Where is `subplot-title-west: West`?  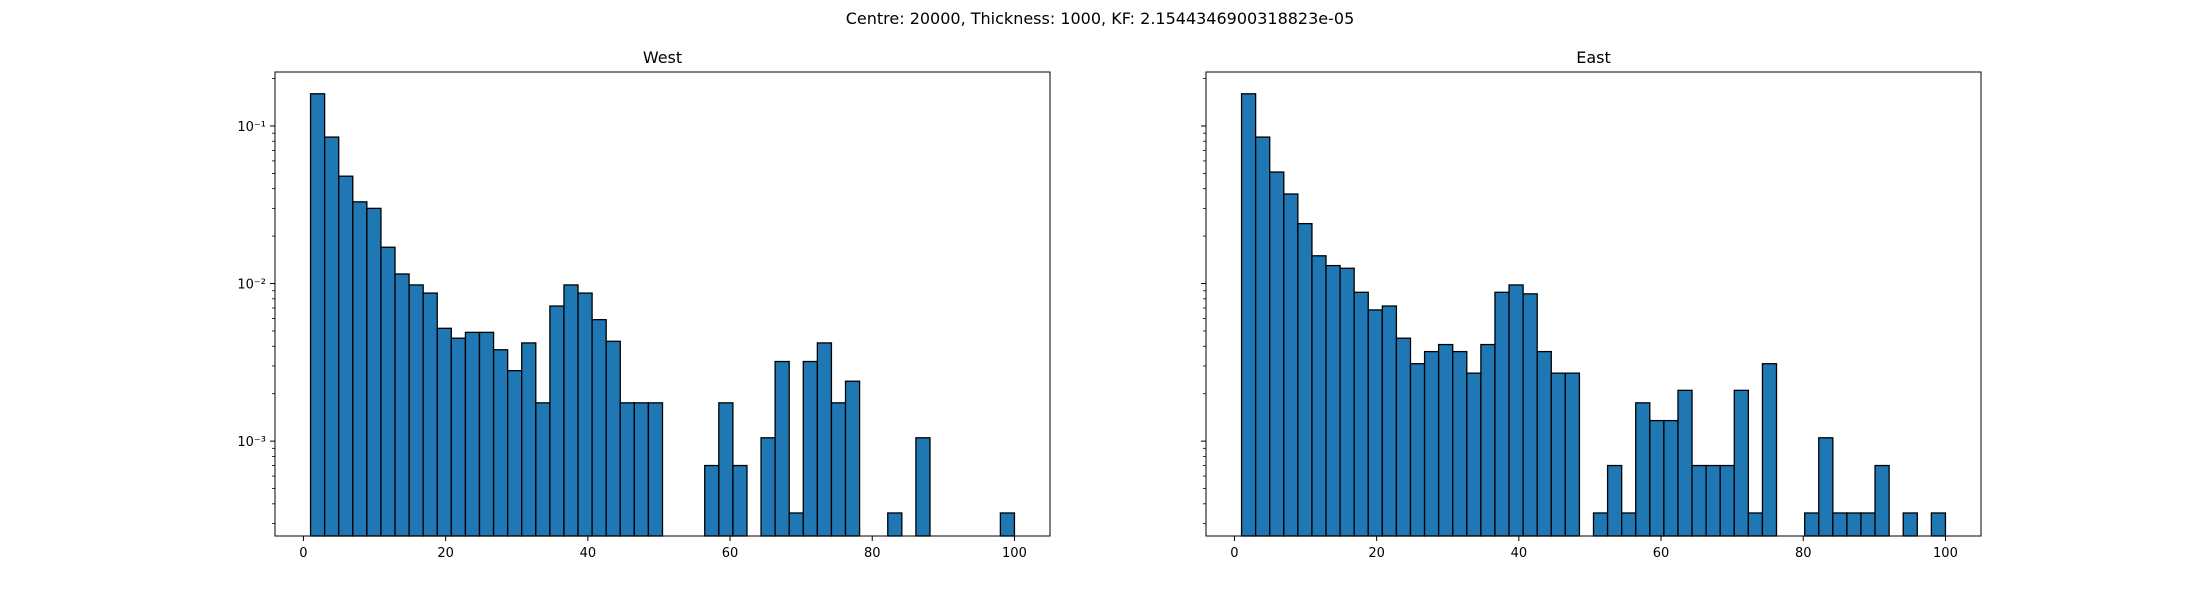 subplot-title-west: West is located at coordinates (662, 57).